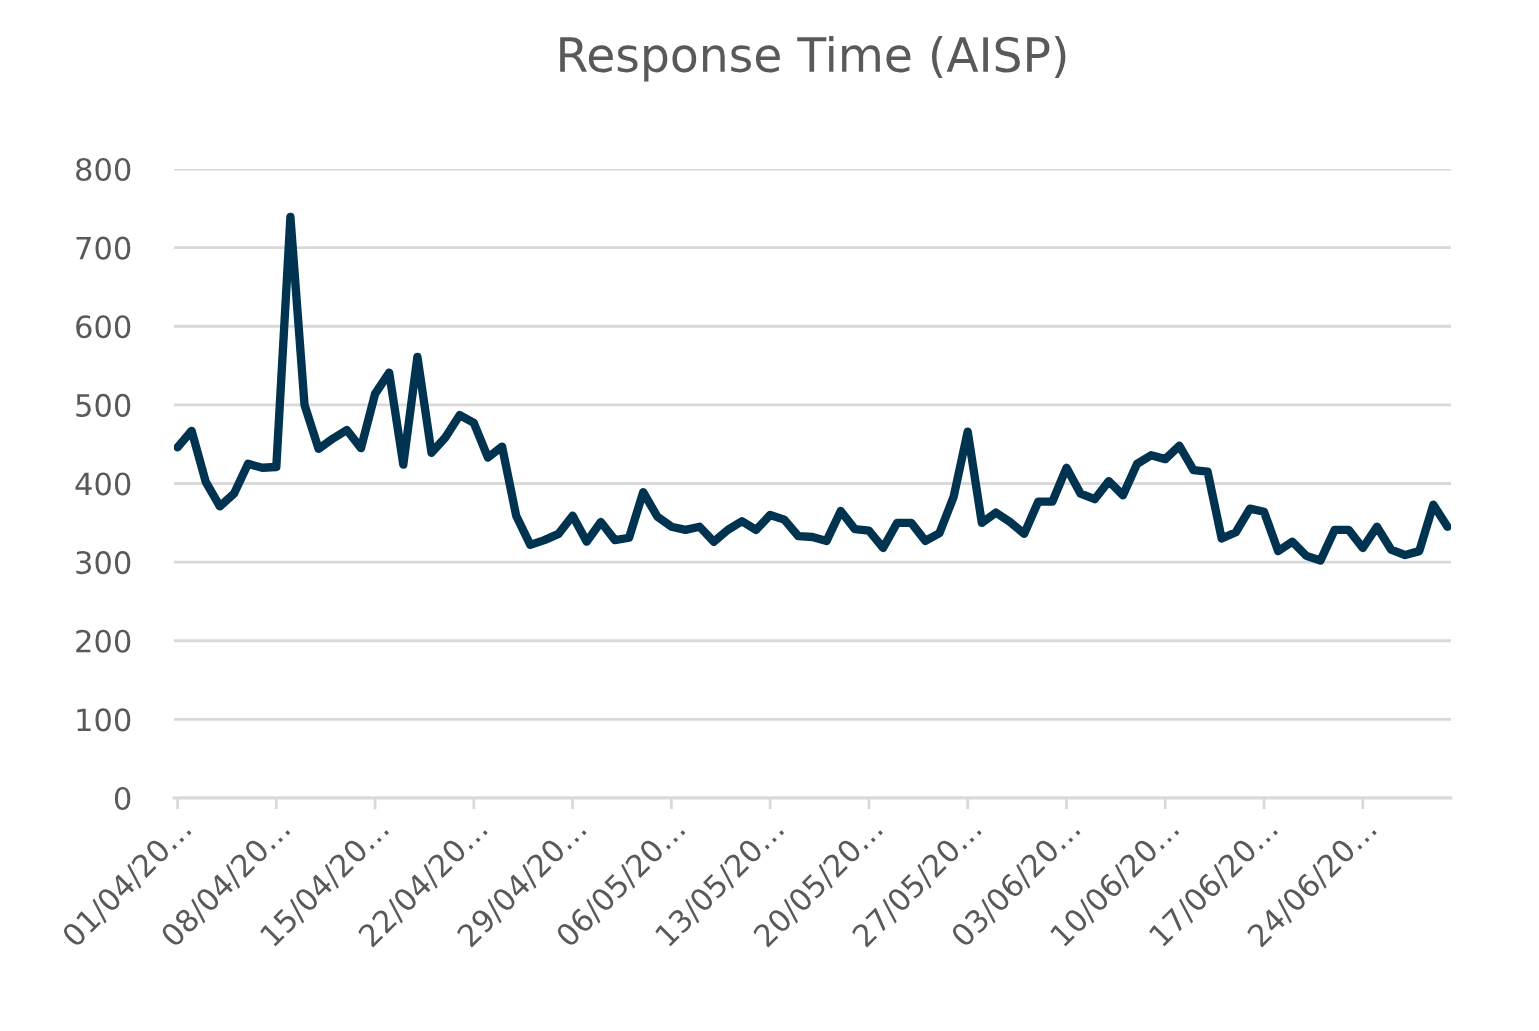  What do you see at coordinates (103, 405) in the screenshot?
I see `y-tick-label: 500` at bounding box center [103, 405].